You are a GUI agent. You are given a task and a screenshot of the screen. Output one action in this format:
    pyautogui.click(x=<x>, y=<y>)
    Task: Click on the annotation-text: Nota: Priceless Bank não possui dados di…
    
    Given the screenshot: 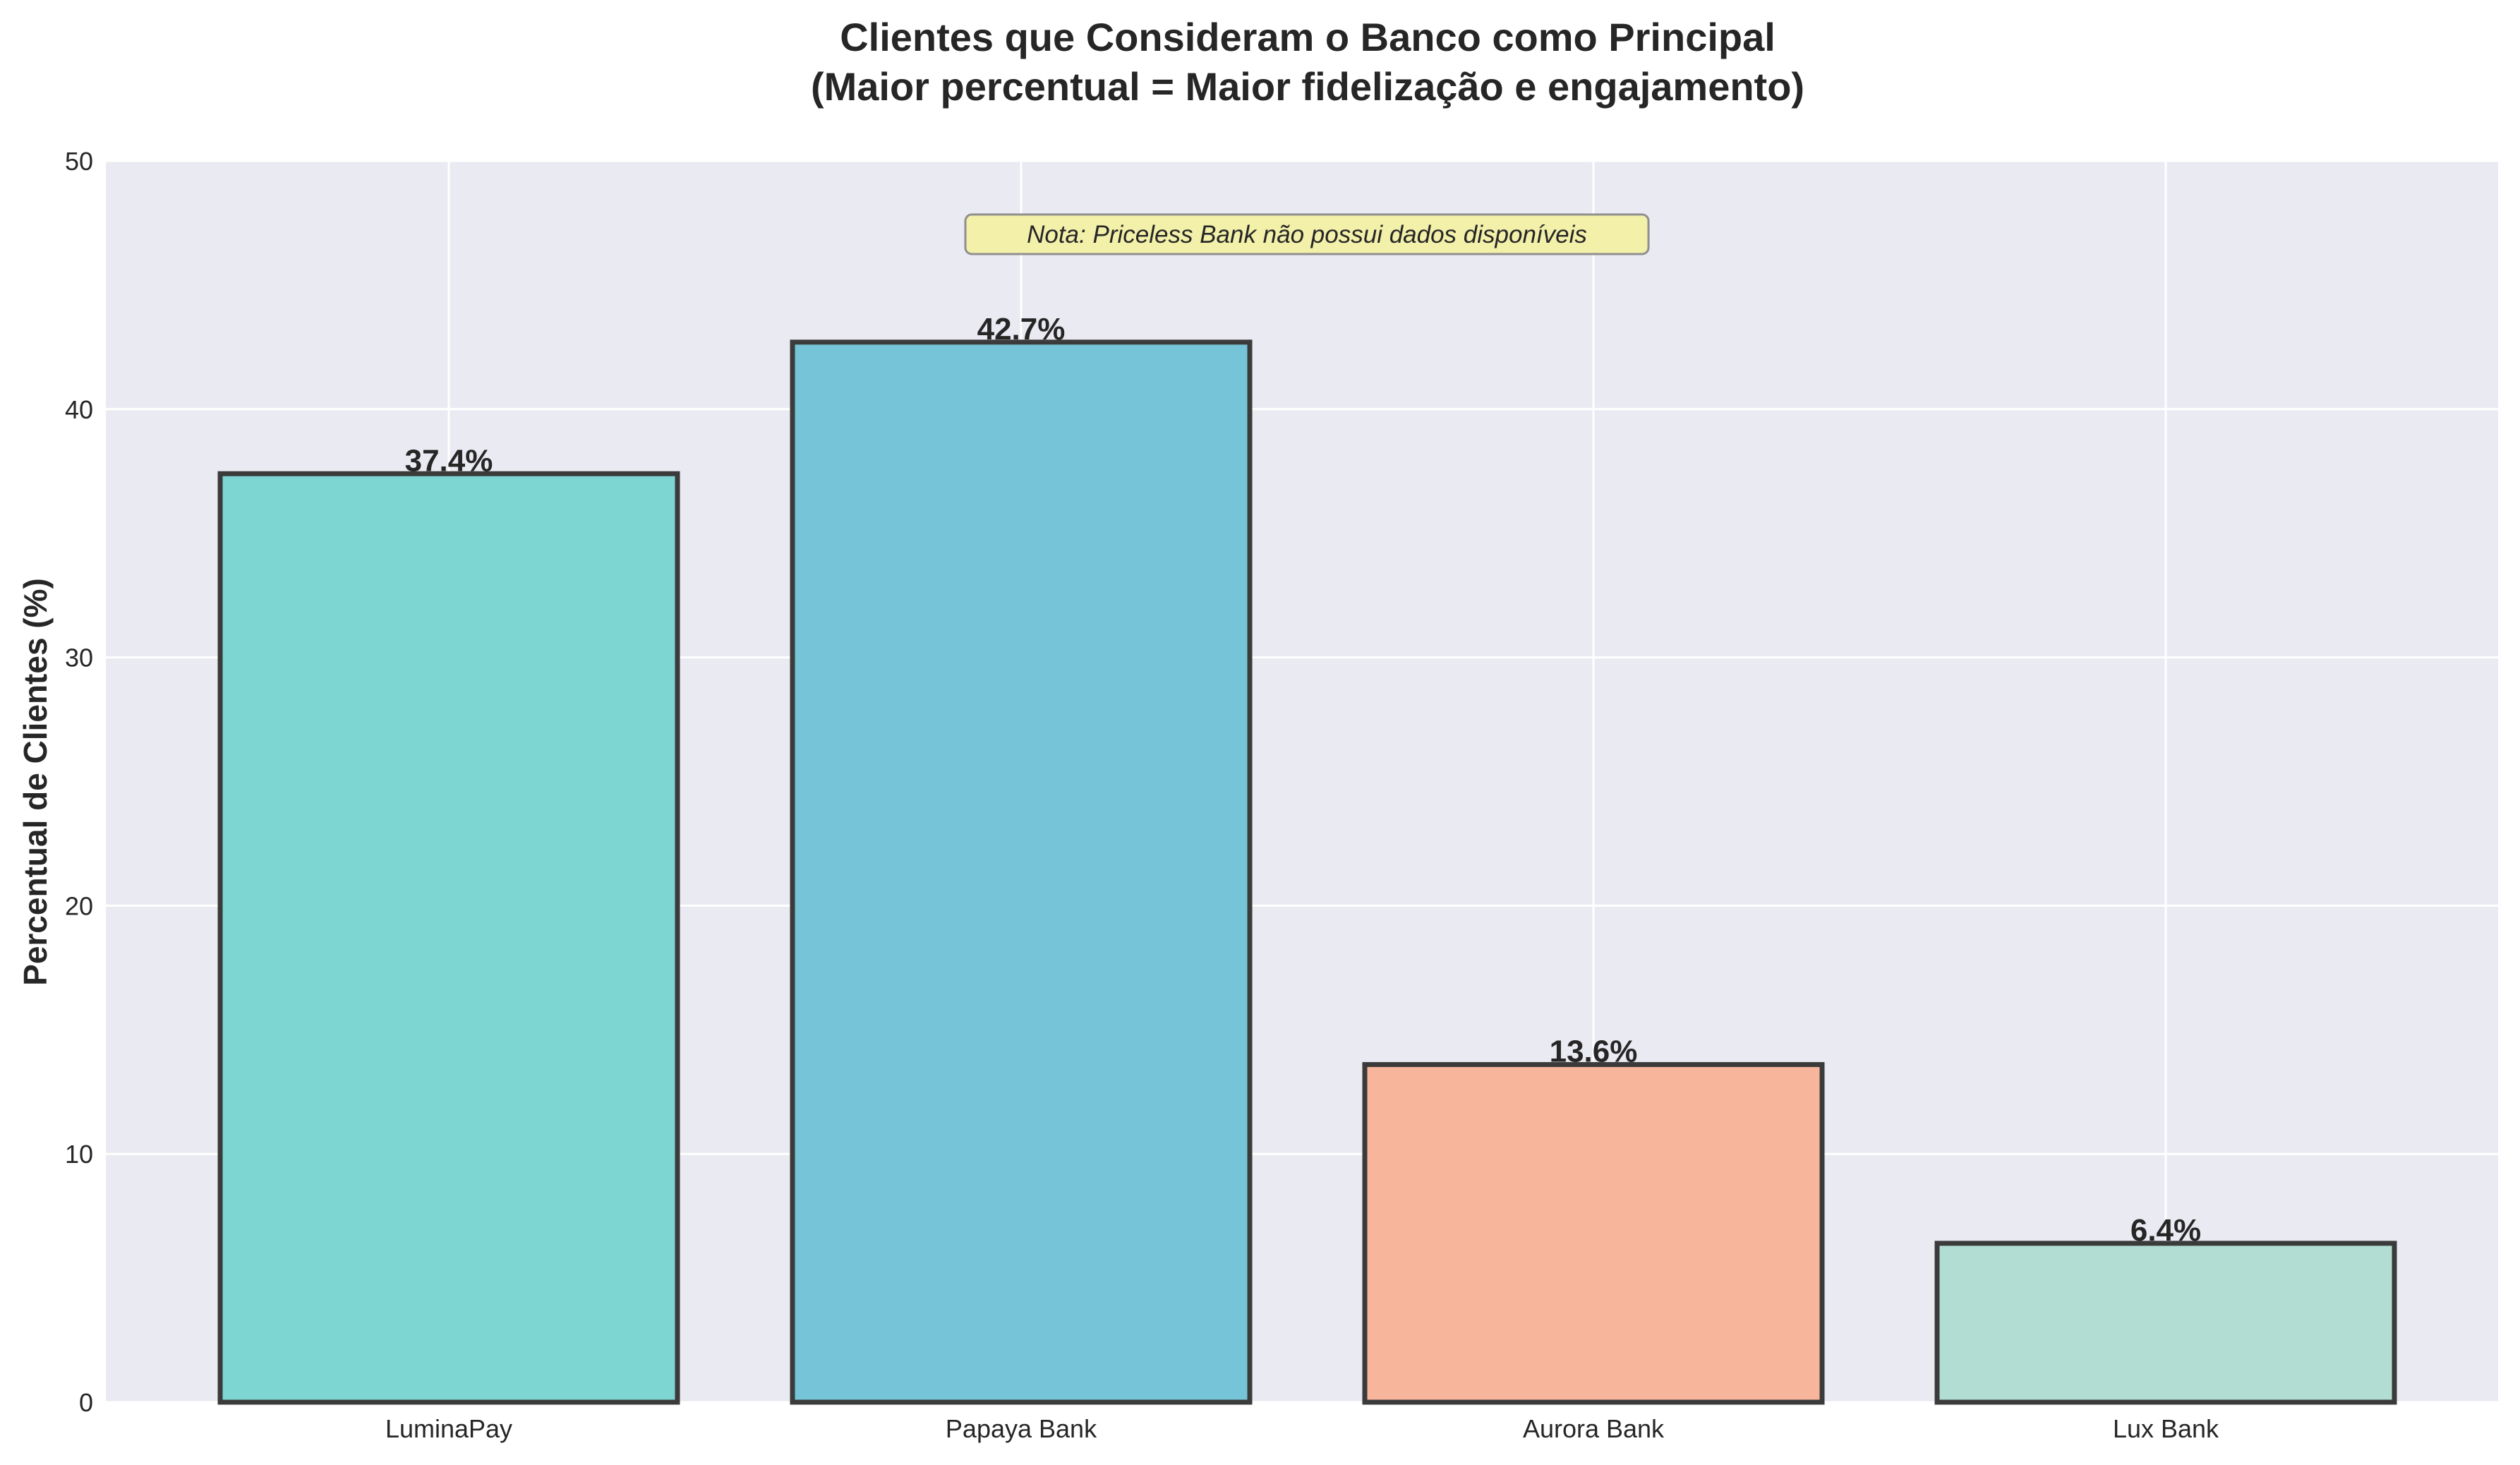 What is the action you would take?
    pyautogui.click(x=1307, y=234)
    